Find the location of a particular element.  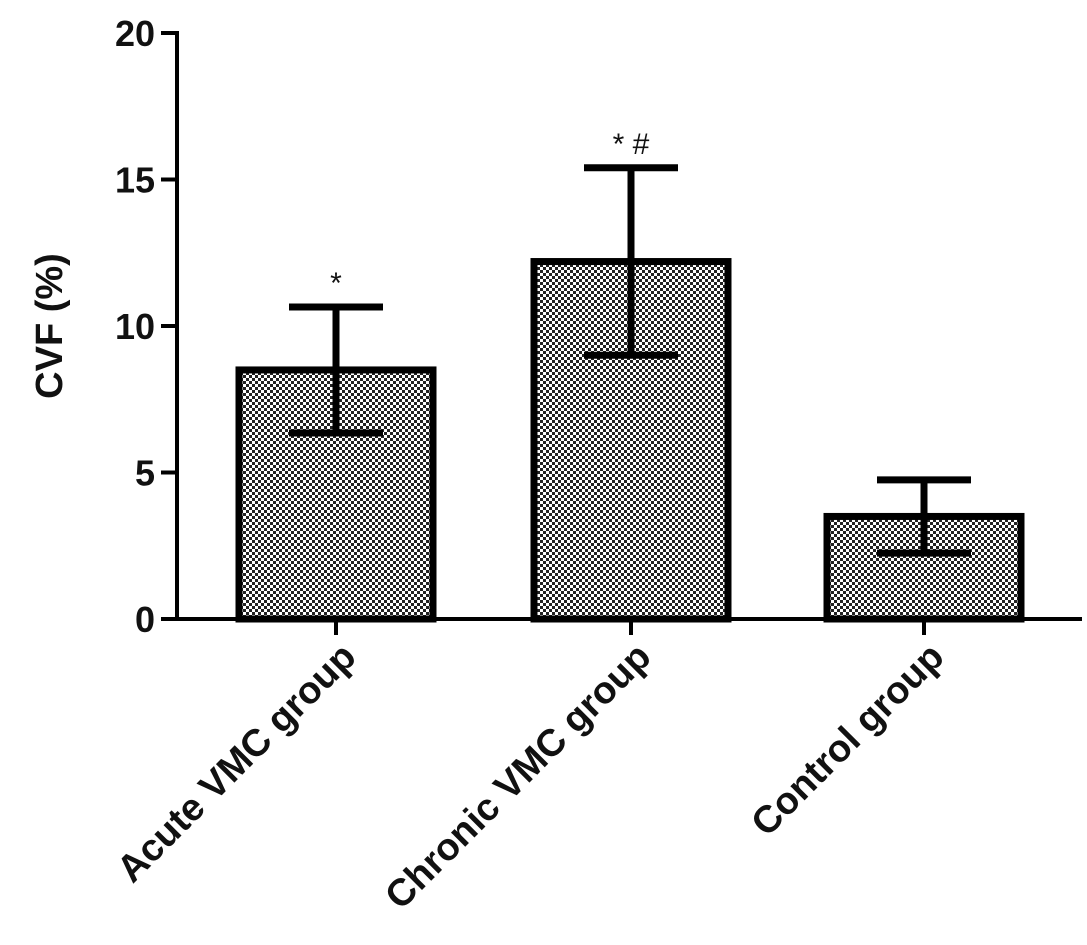

x-tick-label-1: Chronic VMC group is located at coordinates (518, 777).